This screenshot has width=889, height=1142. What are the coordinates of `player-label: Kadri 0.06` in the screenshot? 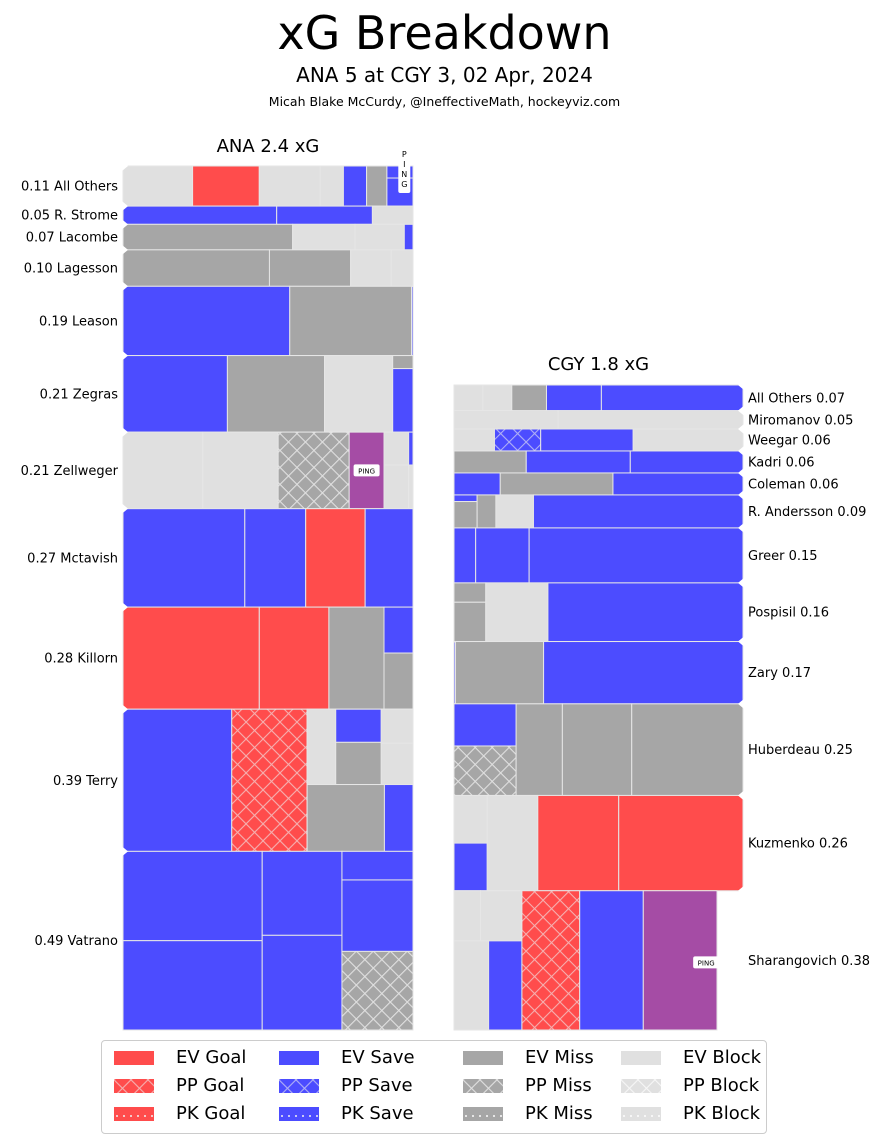 It's located at (781, 462).